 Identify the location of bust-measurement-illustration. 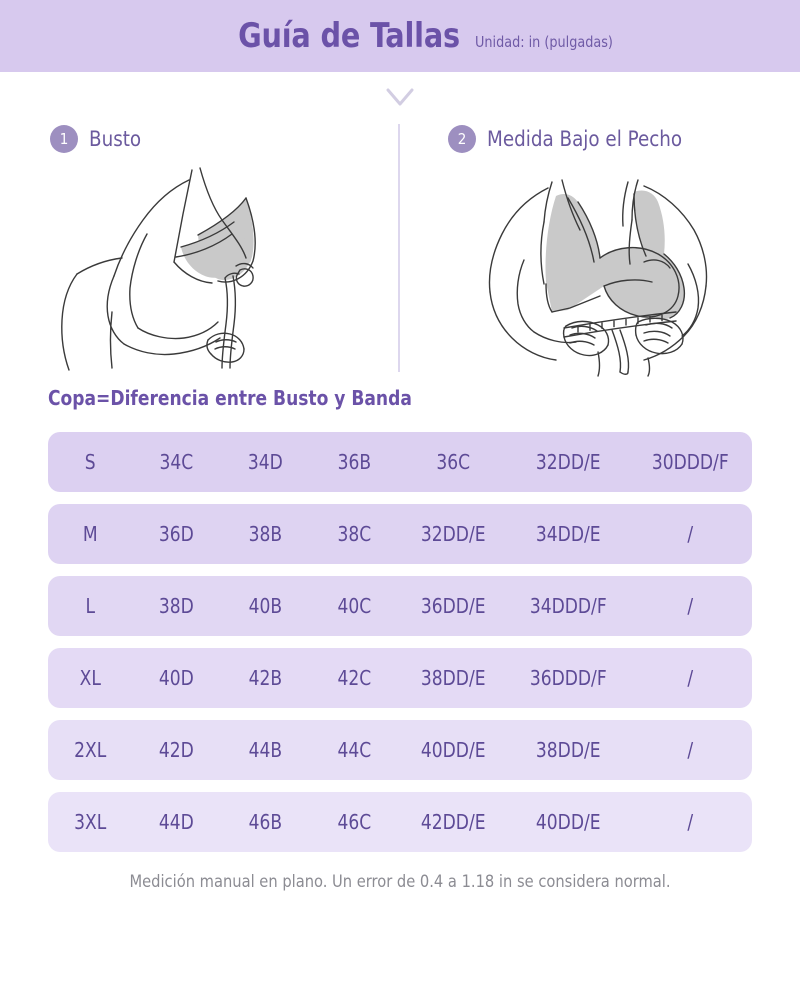
(225, 269).